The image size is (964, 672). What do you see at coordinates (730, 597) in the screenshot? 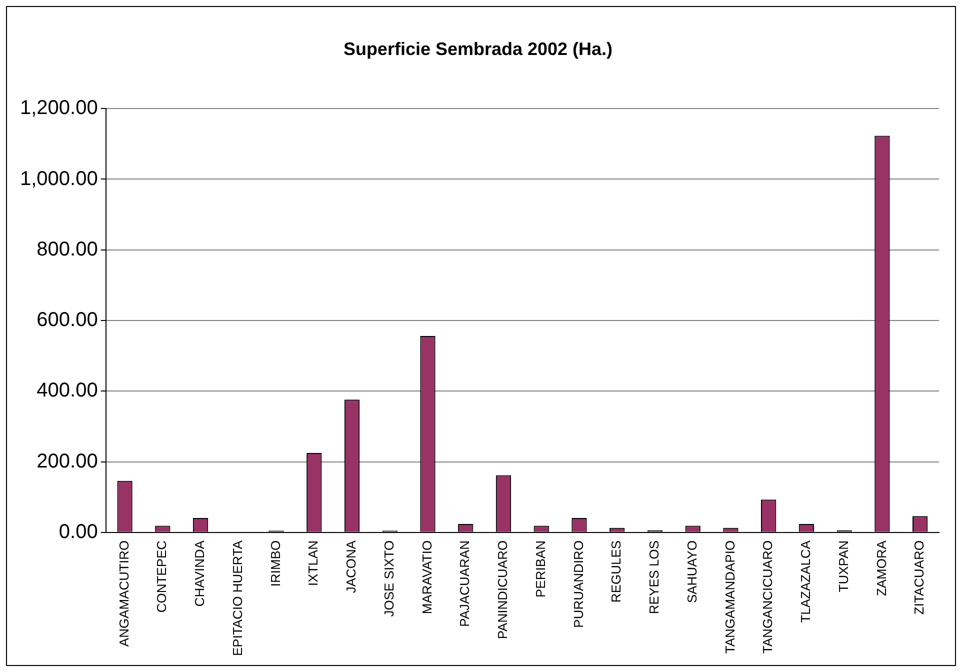
I see `x-tick-label: TANGAMANDAPIO` at bounding box center [730, 597].